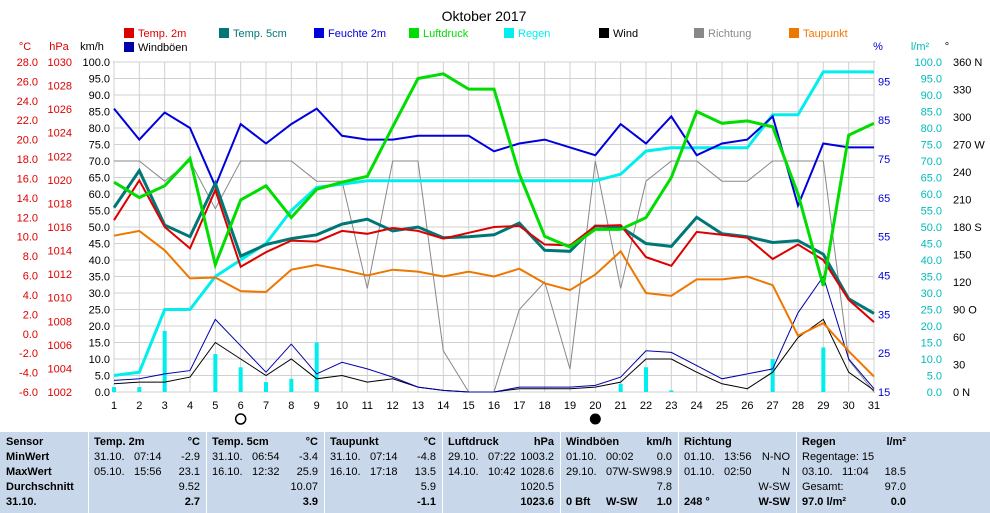  Describe the element at coordinates (581, 457) in the screenshot. I see `stats-date: 01.10.` at that location.